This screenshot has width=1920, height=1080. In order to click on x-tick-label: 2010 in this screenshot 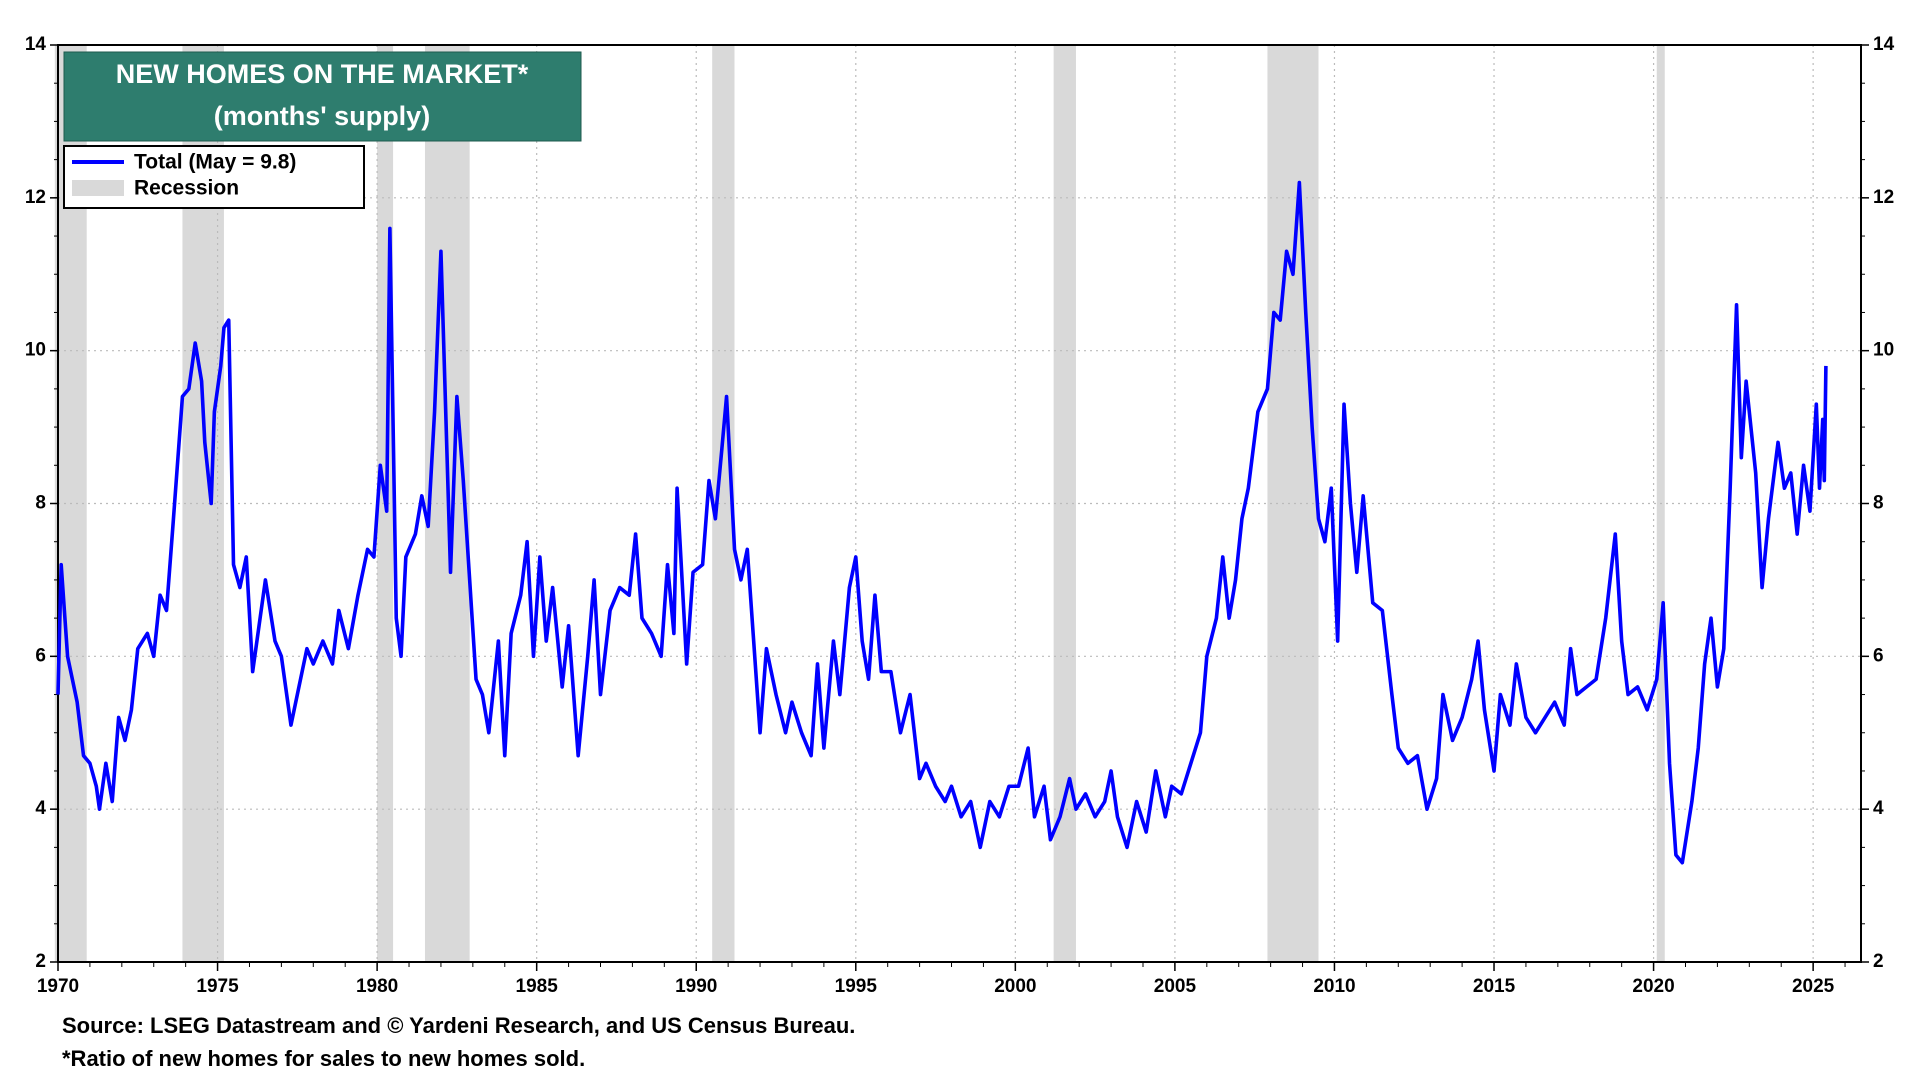, I will do `click(1334, 986)`.